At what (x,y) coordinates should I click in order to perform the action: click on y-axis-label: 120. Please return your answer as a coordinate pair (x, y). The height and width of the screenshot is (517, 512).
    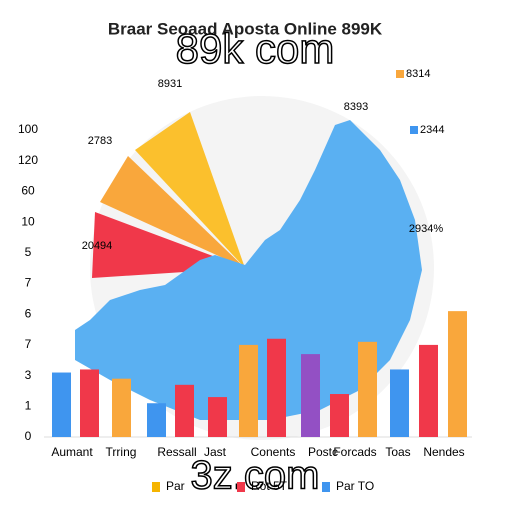
    Looking at the image, I should click on (28, 160).